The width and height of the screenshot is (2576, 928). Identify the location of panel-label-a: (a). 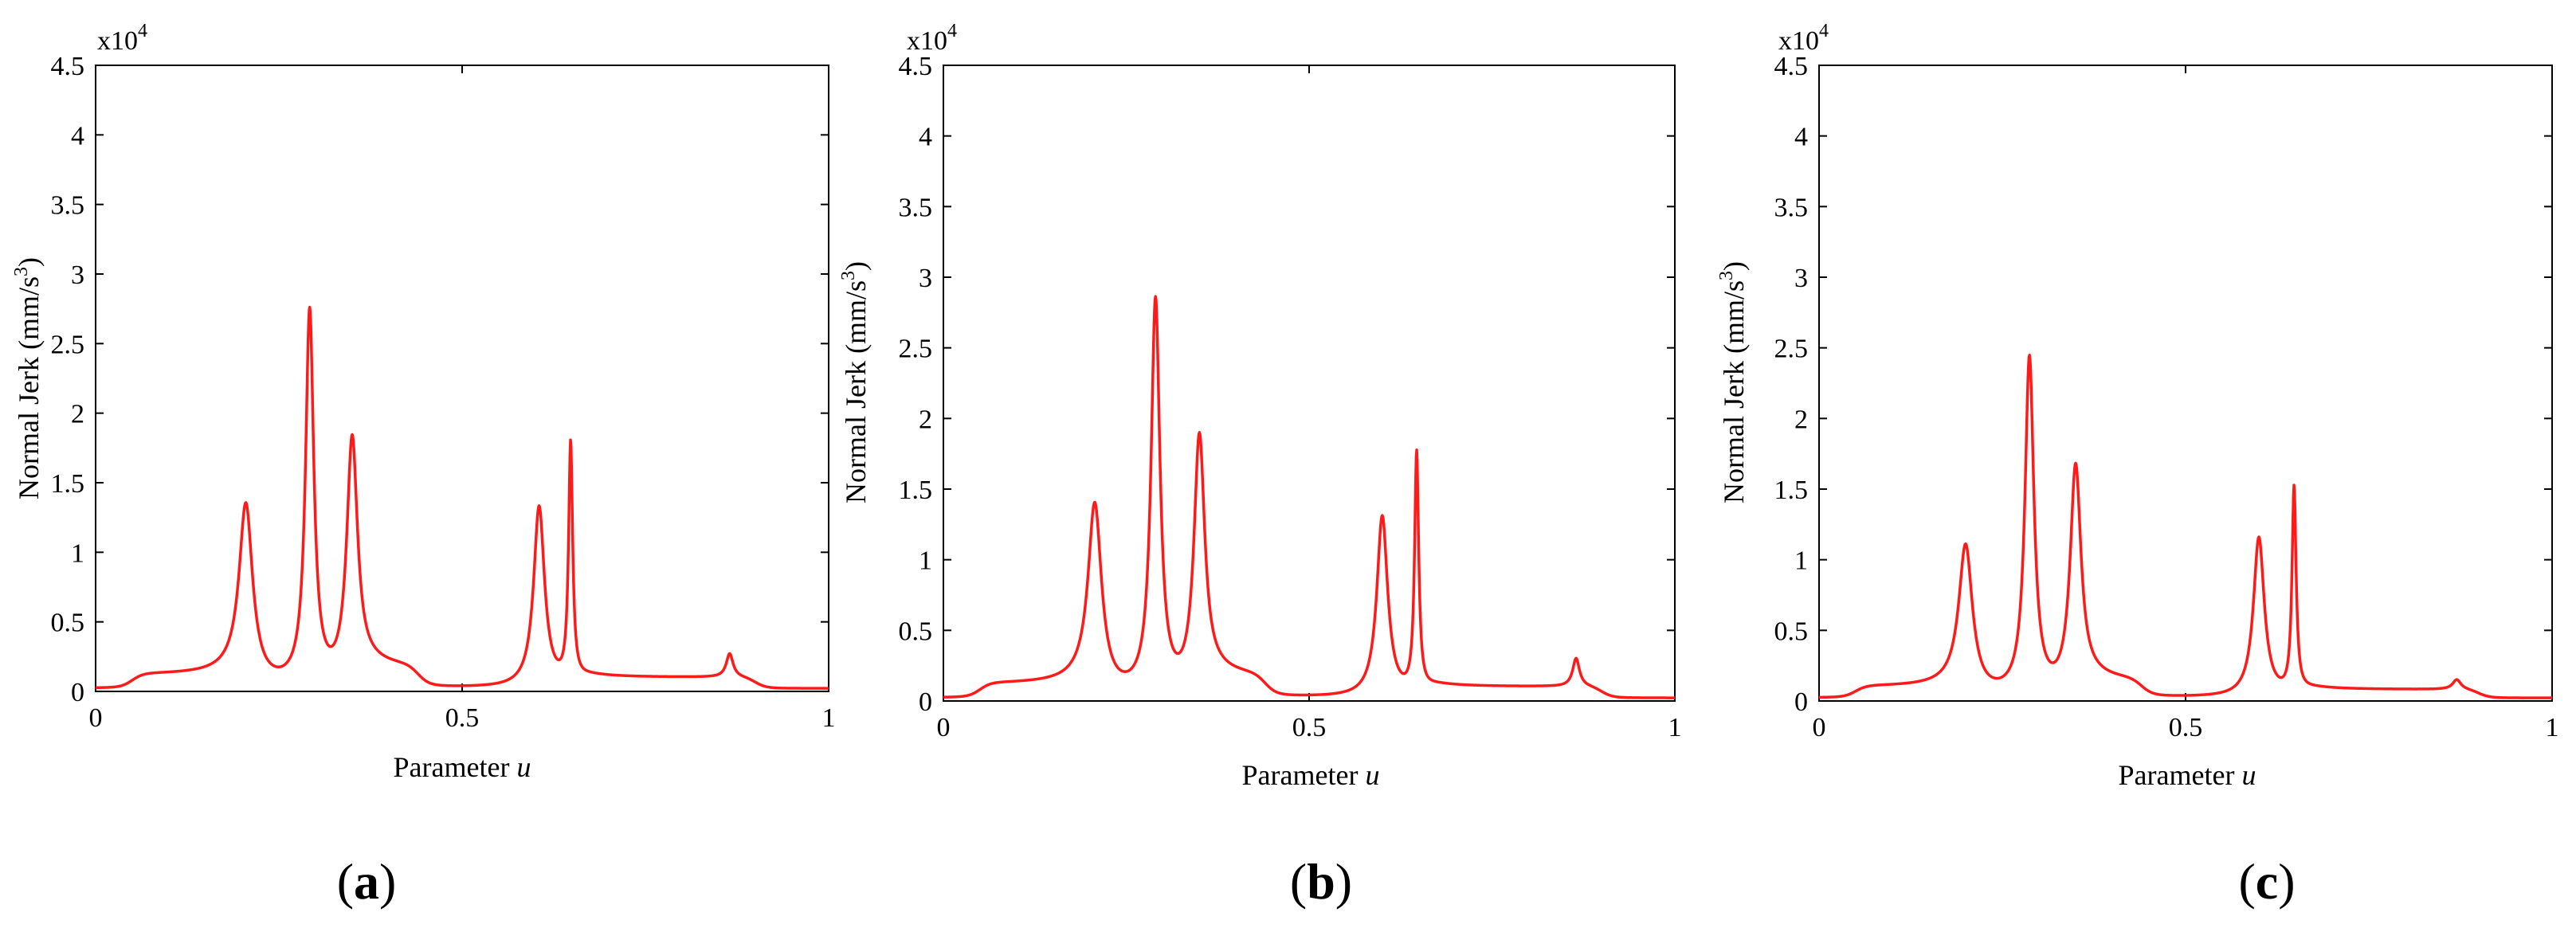
(367, 881).